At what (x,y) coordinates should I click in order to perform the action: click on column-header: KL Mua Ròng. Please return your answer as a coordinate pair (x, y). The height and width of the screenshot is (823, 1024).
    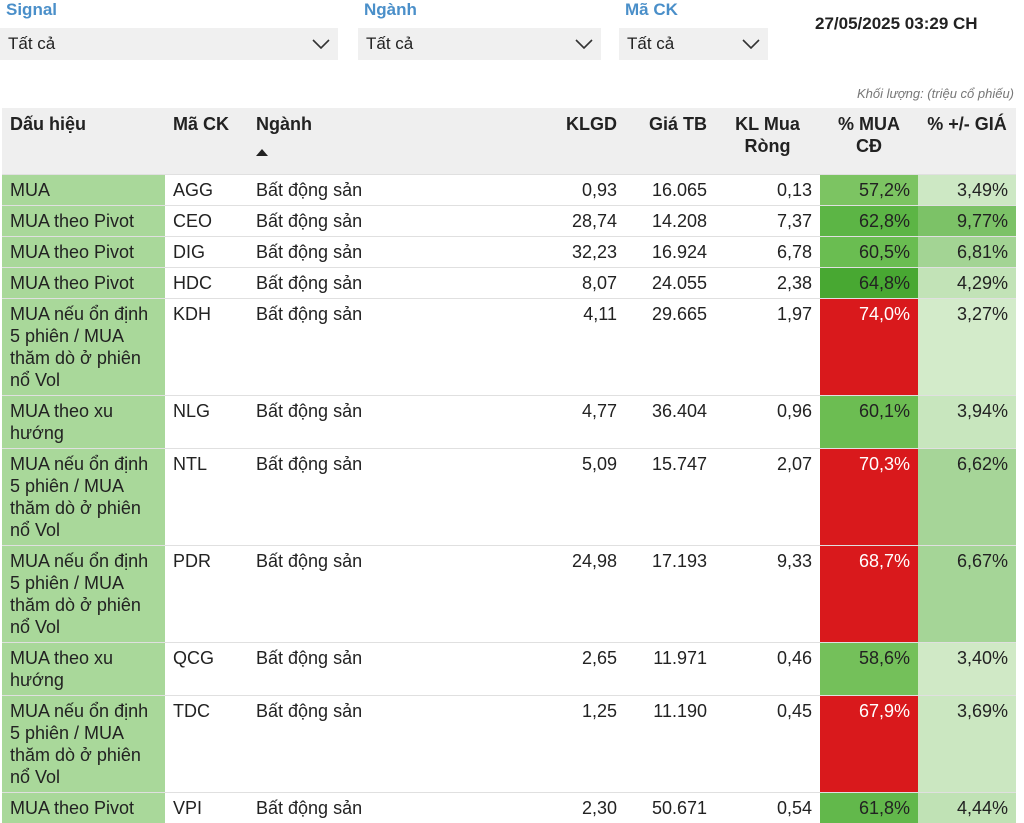
    Looking at the image, I should click on (767, 141).